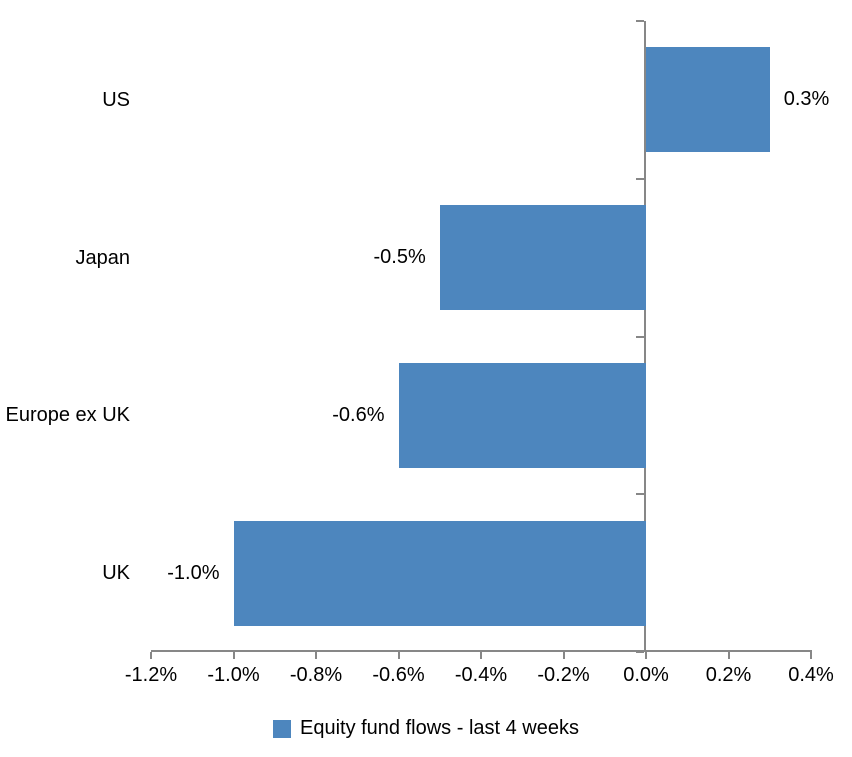 Image resolution: width=852 pixels, height=757 pixels. What do you see at coordinates (481, 675) in the screenshot?
I see `x-tick-label: -0.4%` at bounding box center [481, 675].